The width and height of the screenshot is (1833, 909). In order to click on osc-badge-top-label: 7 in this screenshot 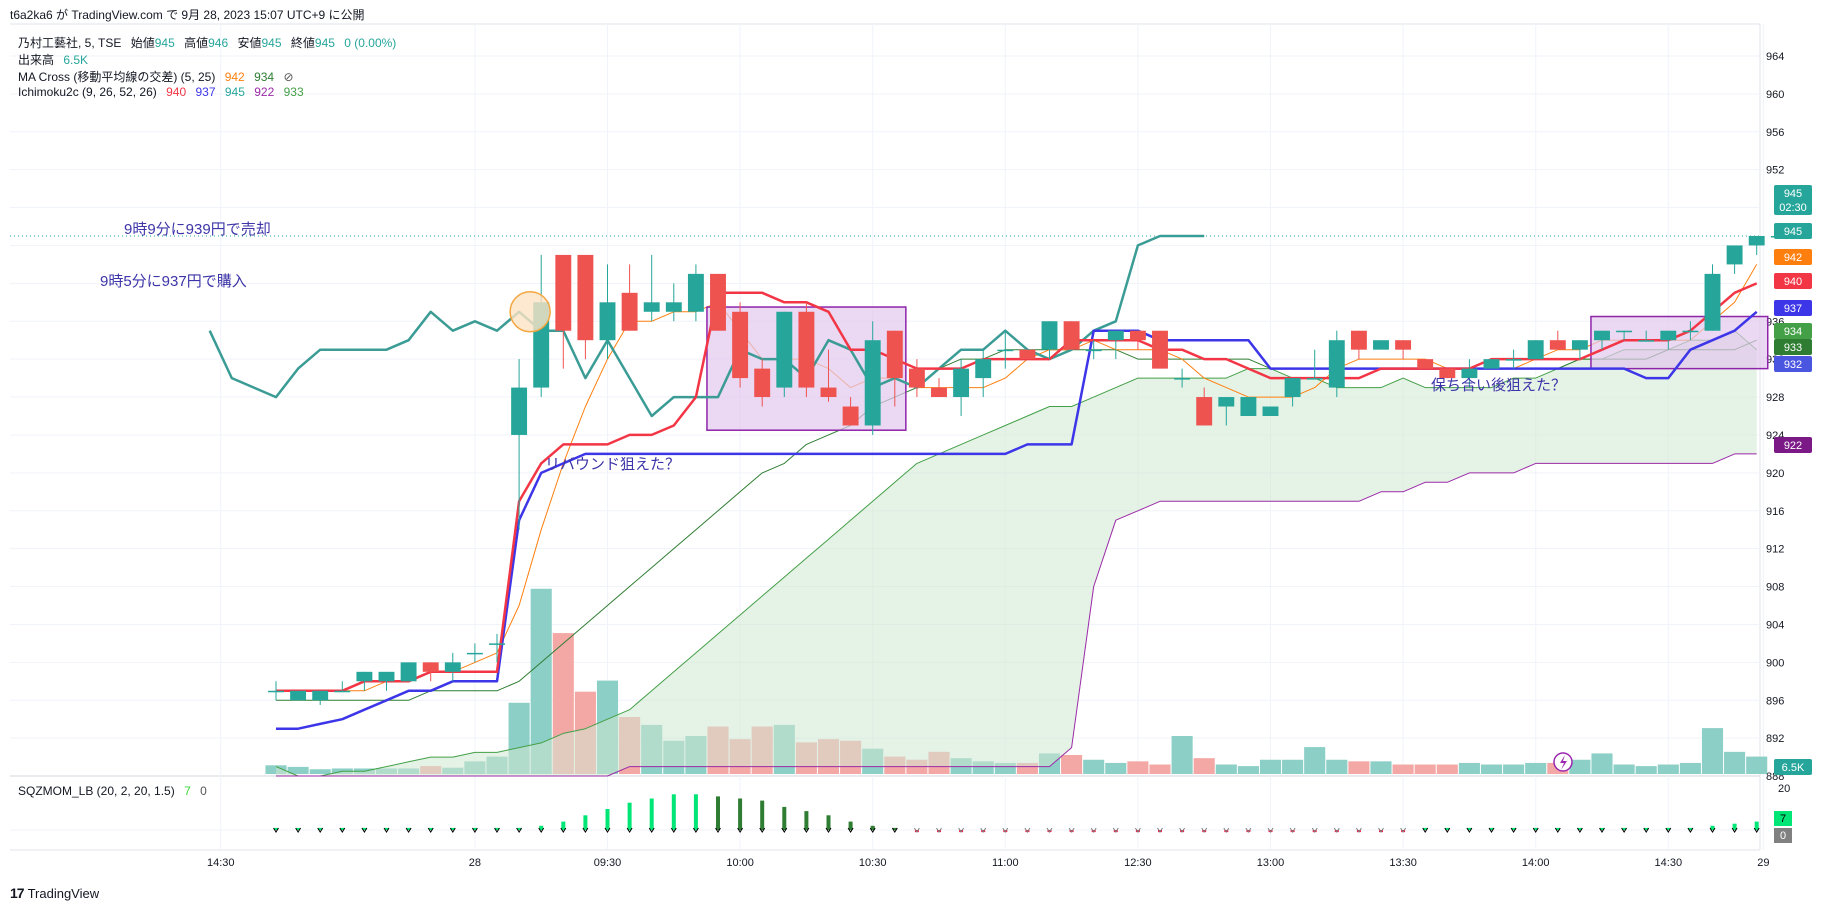, I will do `click(1783, 819)`.